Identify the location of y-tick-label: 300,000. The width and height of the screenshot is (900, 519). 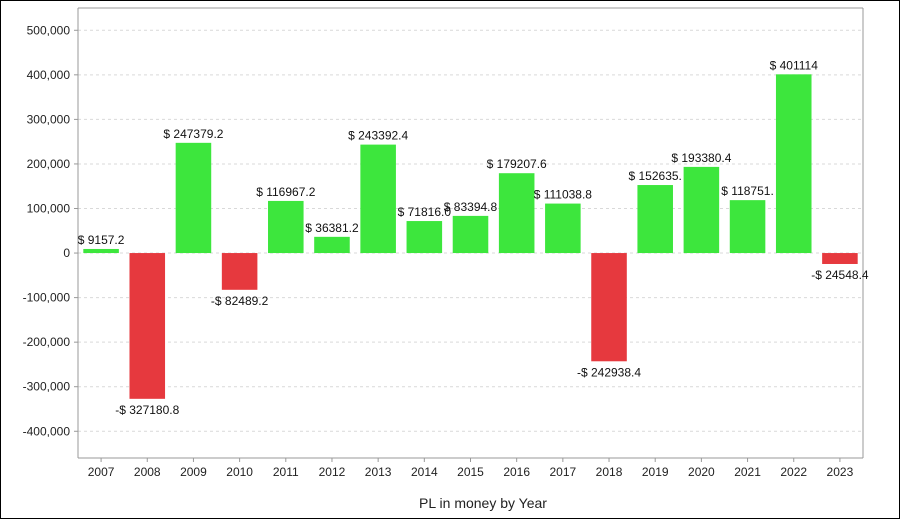
(49, 119).